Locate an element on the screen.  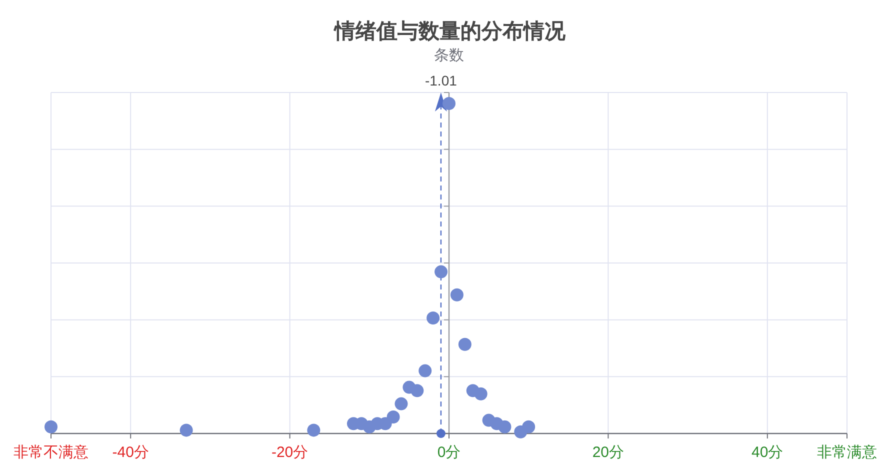
x-tick-label: 非常满意 is located at coordinates (847, 452).